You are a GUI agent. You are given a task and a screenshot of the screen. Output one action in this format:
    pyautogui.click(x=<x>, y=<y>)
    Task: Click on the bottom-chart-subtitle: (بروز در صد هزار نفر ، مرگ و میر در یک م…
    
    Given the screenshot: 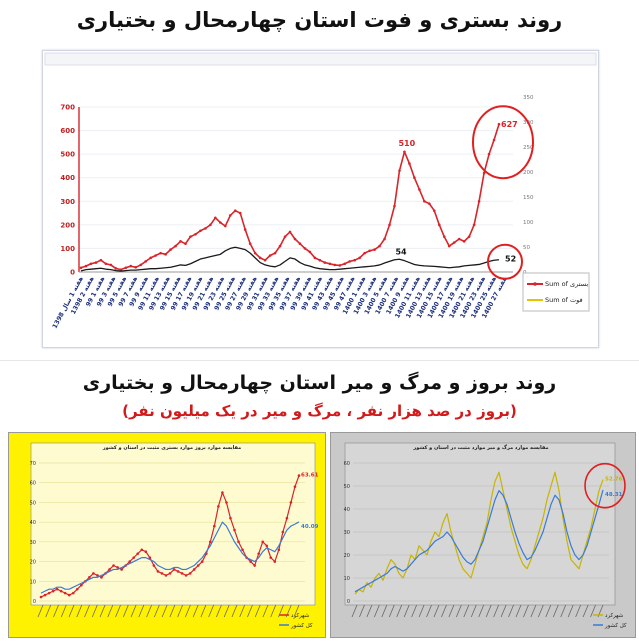 What is the action you would take?
    pyautogui.click(x=319, y=411)
    